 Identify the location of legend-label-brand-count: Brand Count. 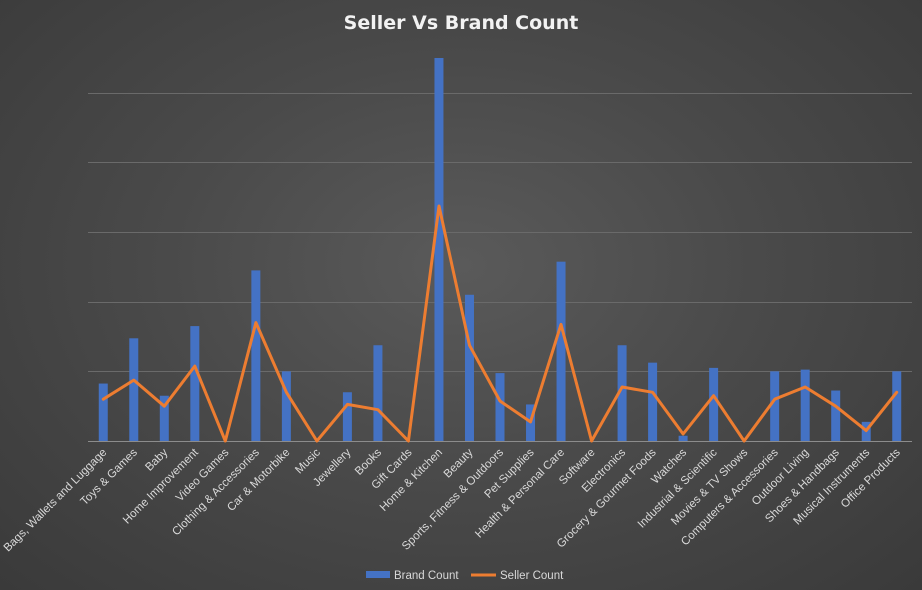
(426, 576).